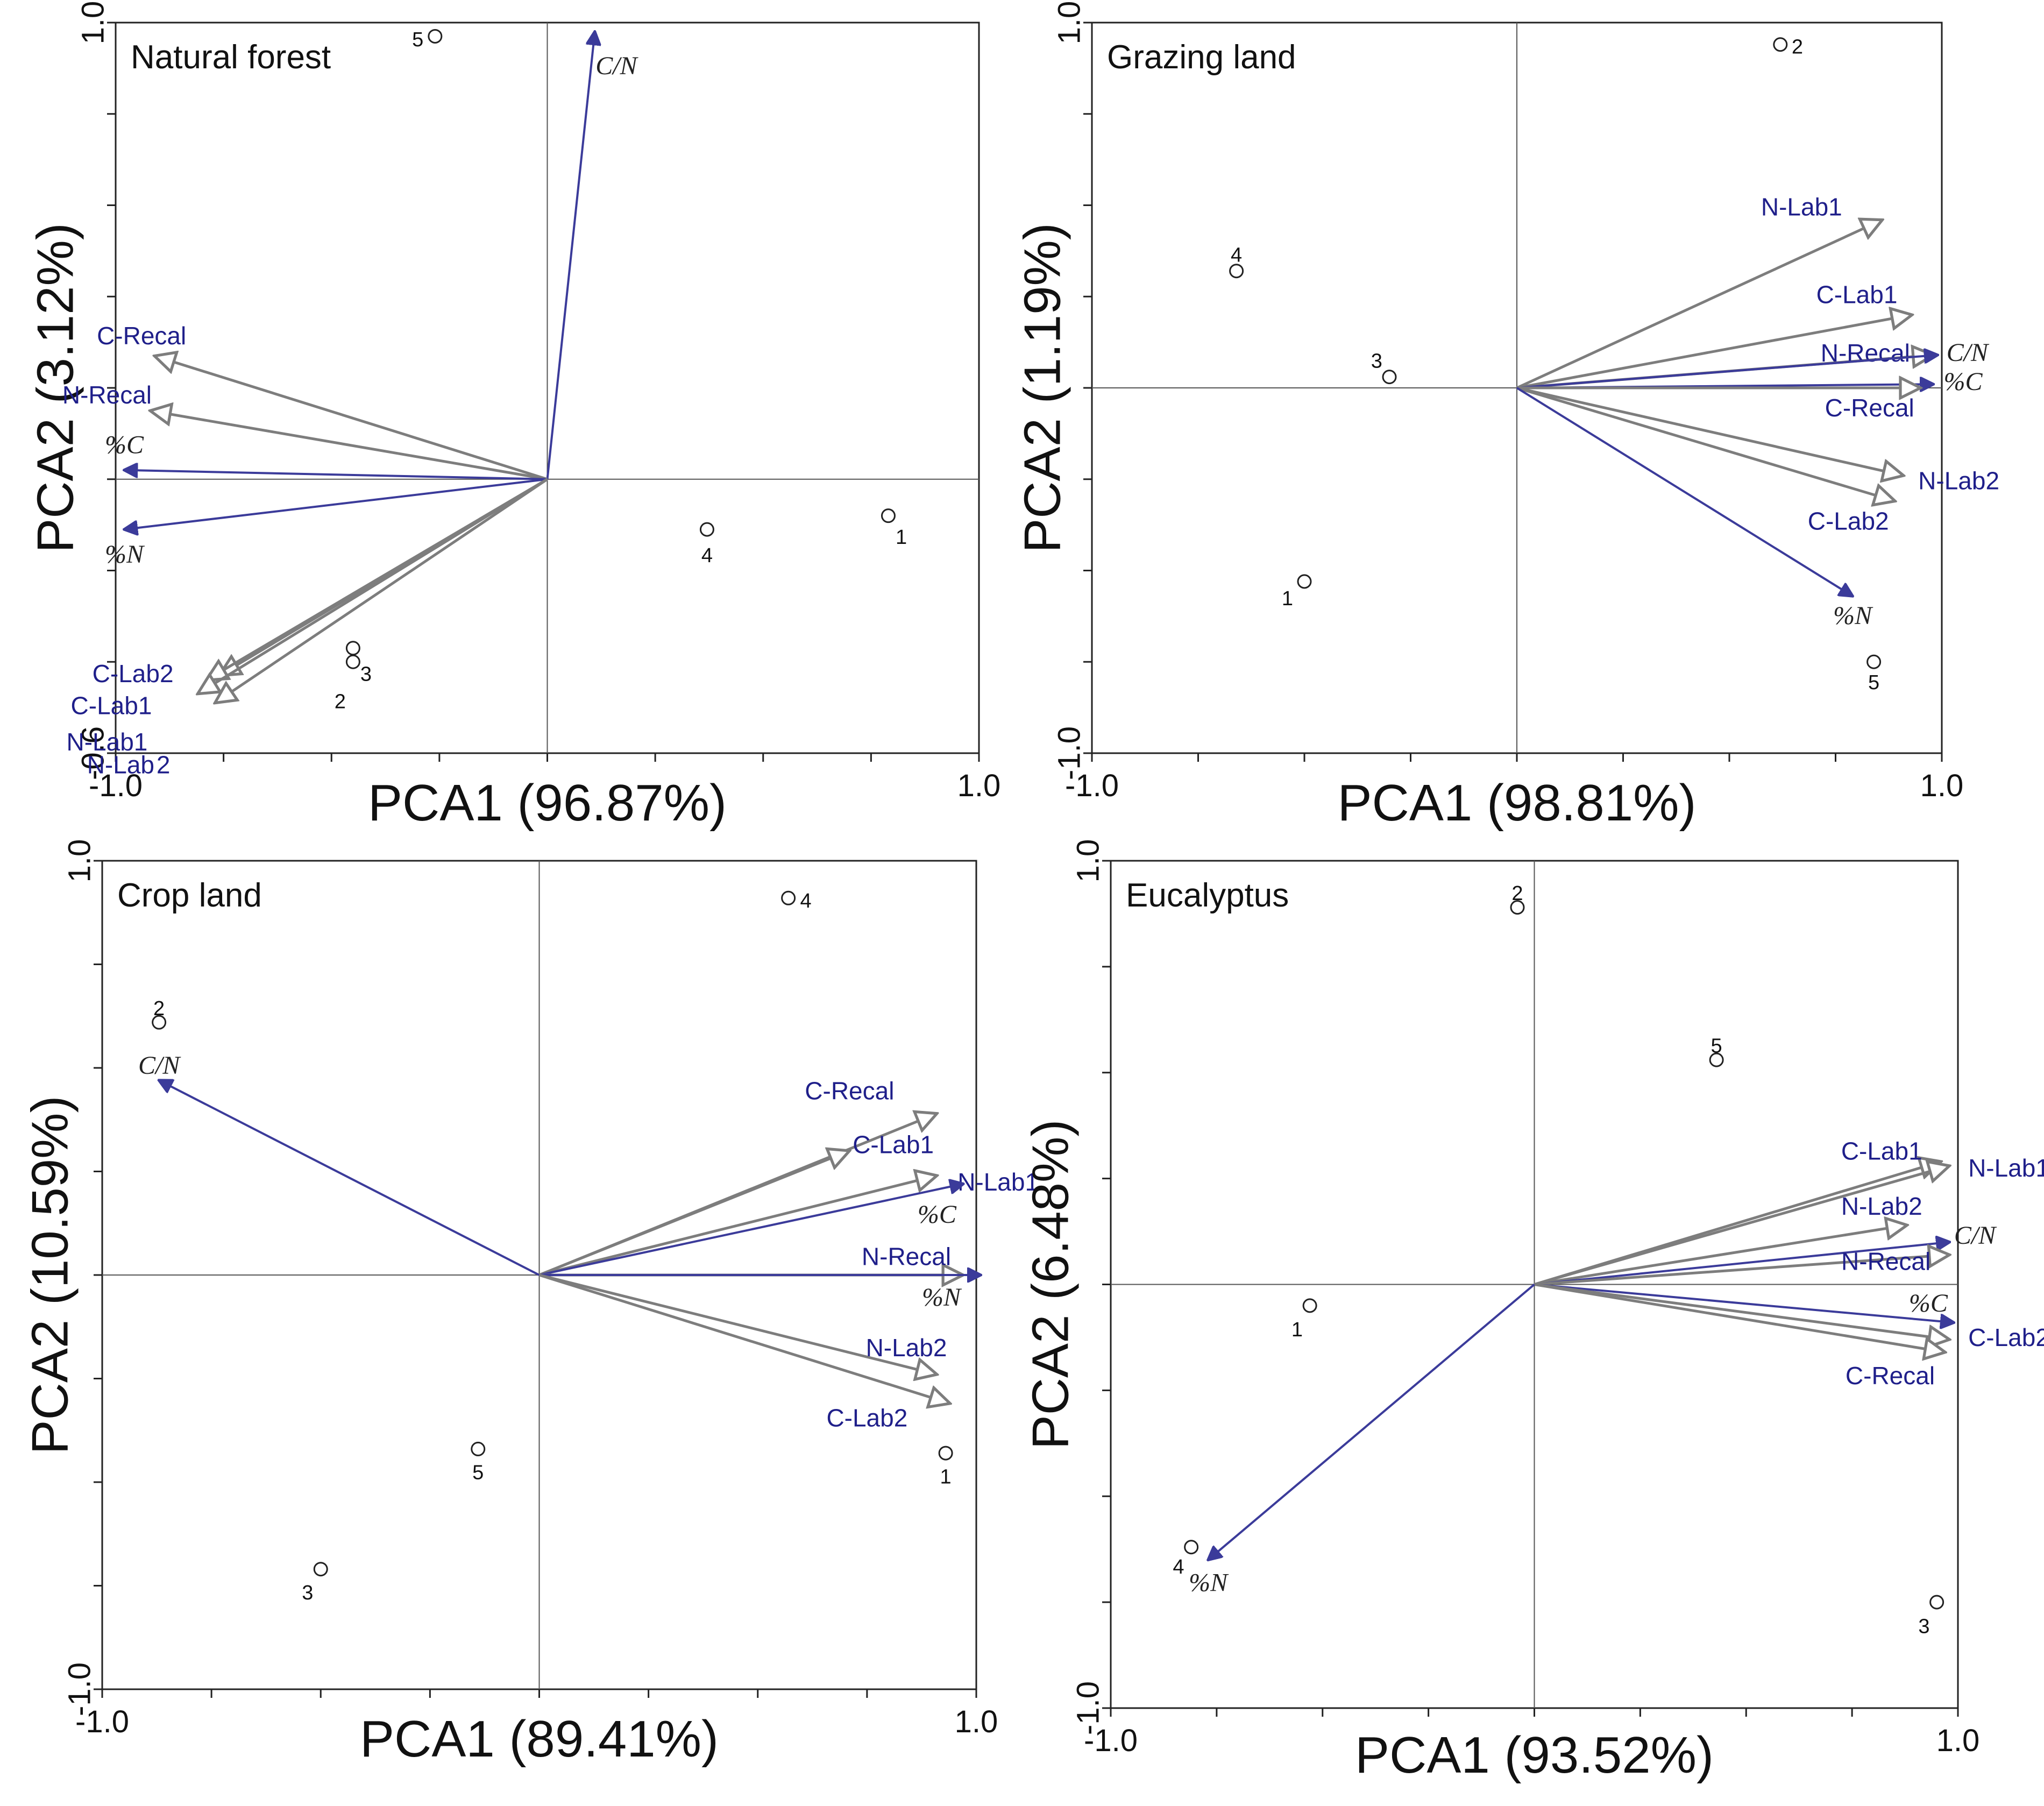 This screenshot has width=2044, height=1806. What do you see at coordinates (417, 40) in the screenshot?
I see `site-label: 5` at bounding box center [417, 40].